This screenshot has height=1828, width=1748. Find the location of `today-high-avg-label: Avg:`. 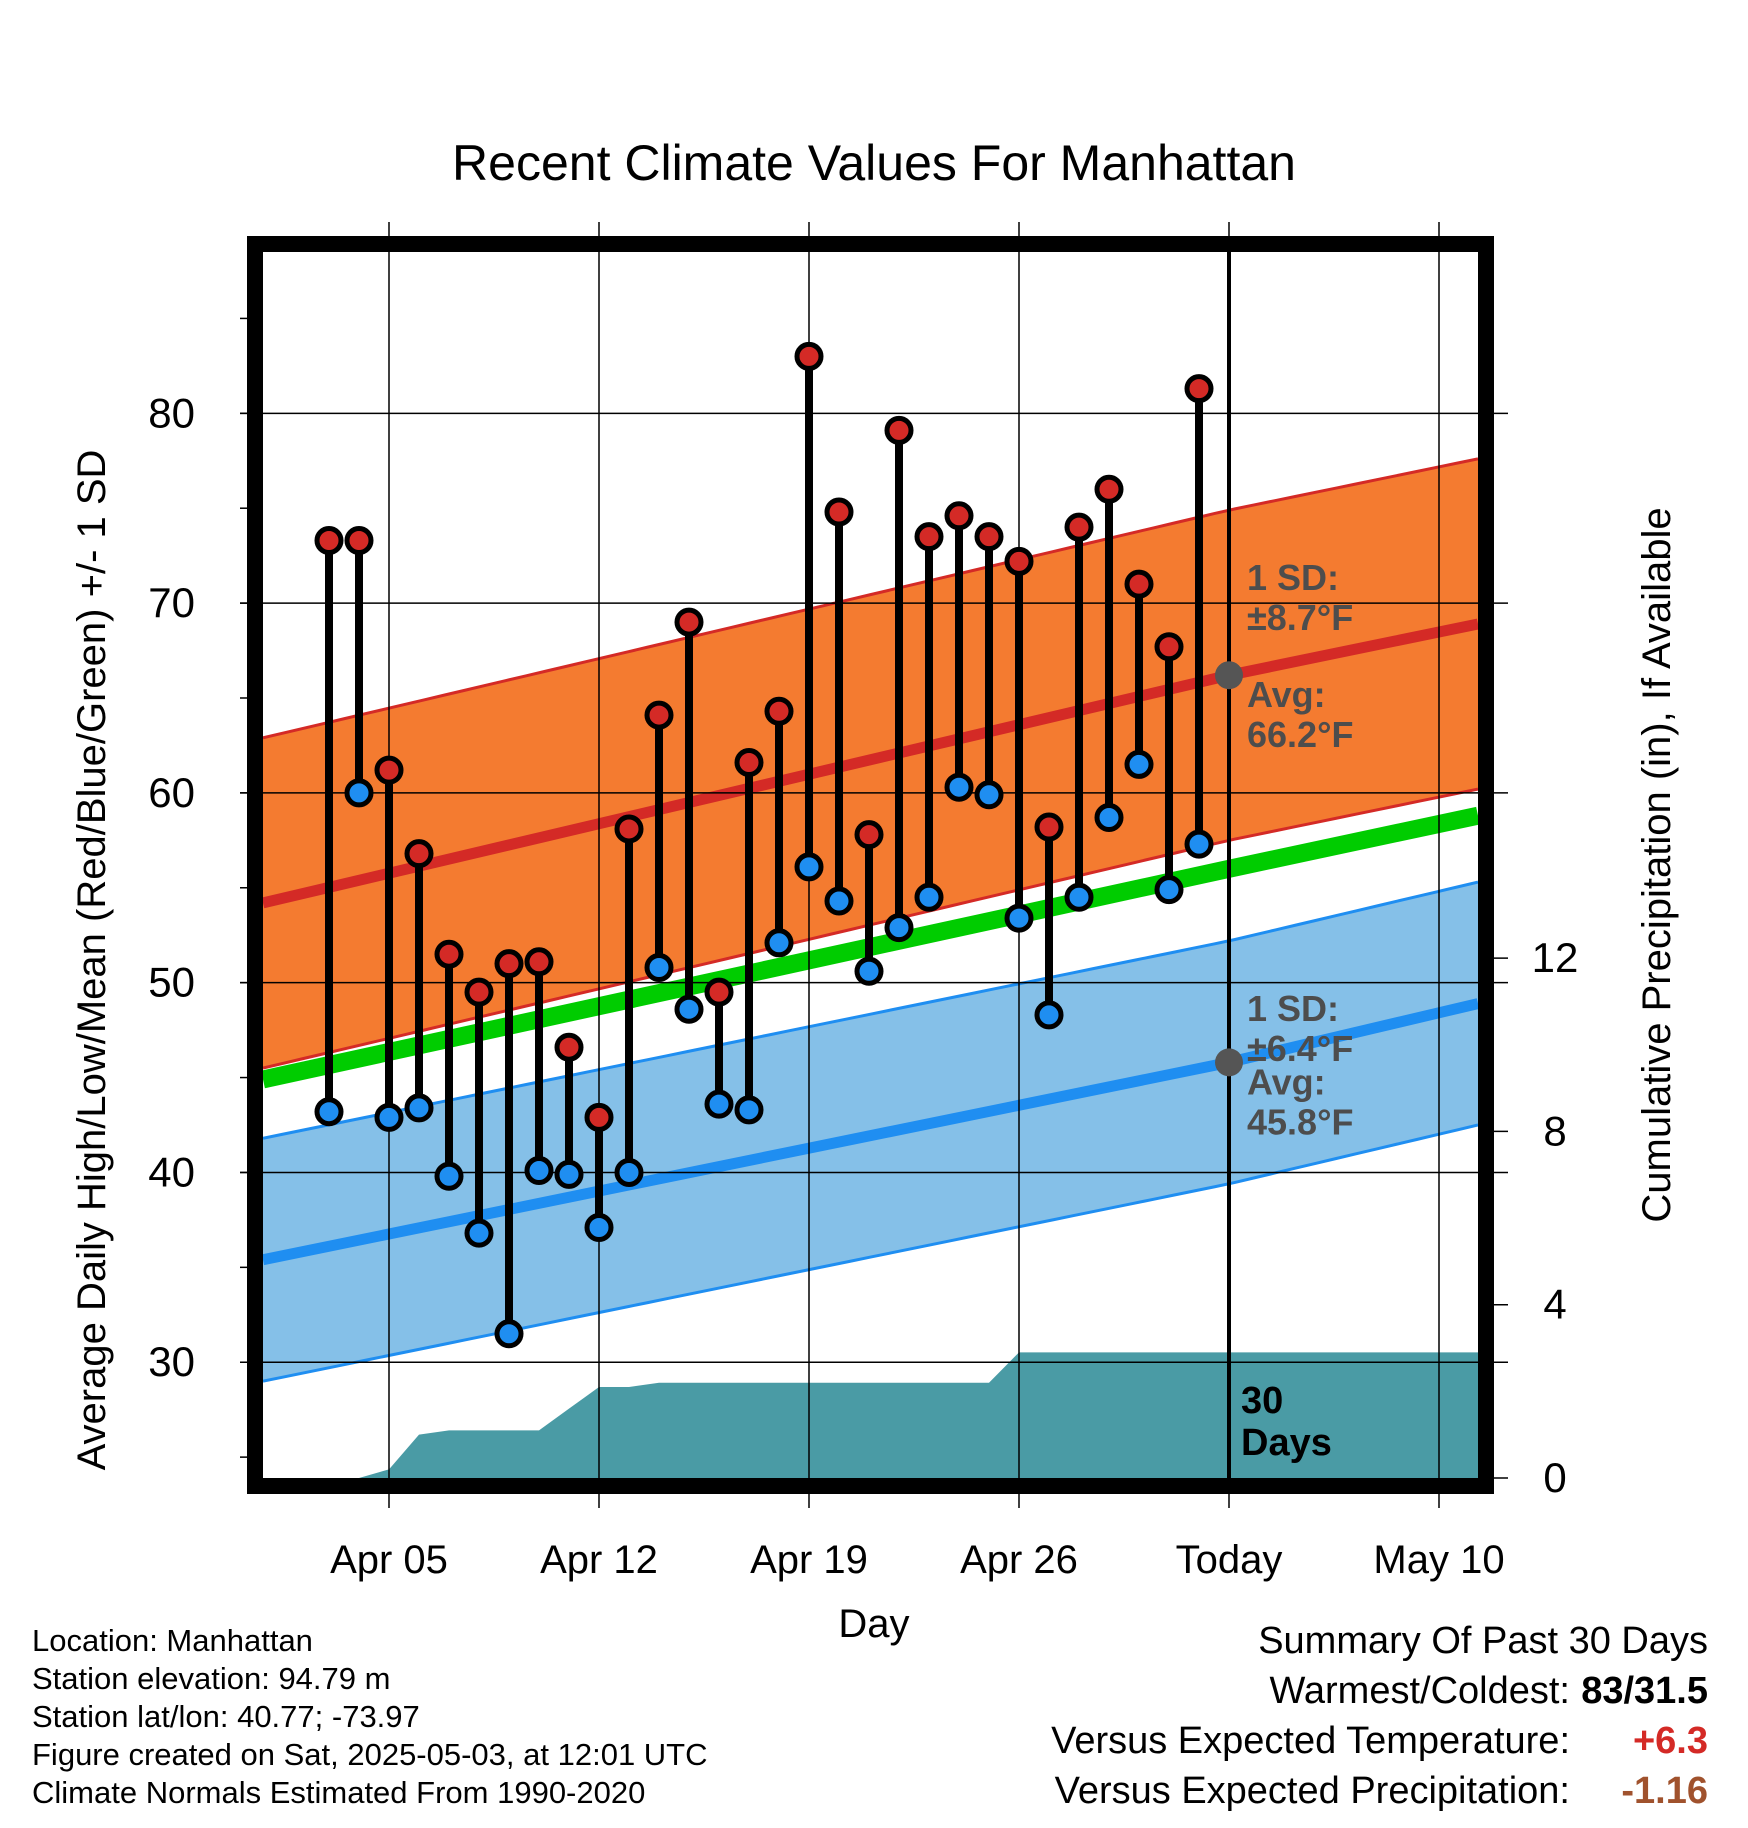

today-high-avg-label: Avg: is located at coordinates (1286, 694).